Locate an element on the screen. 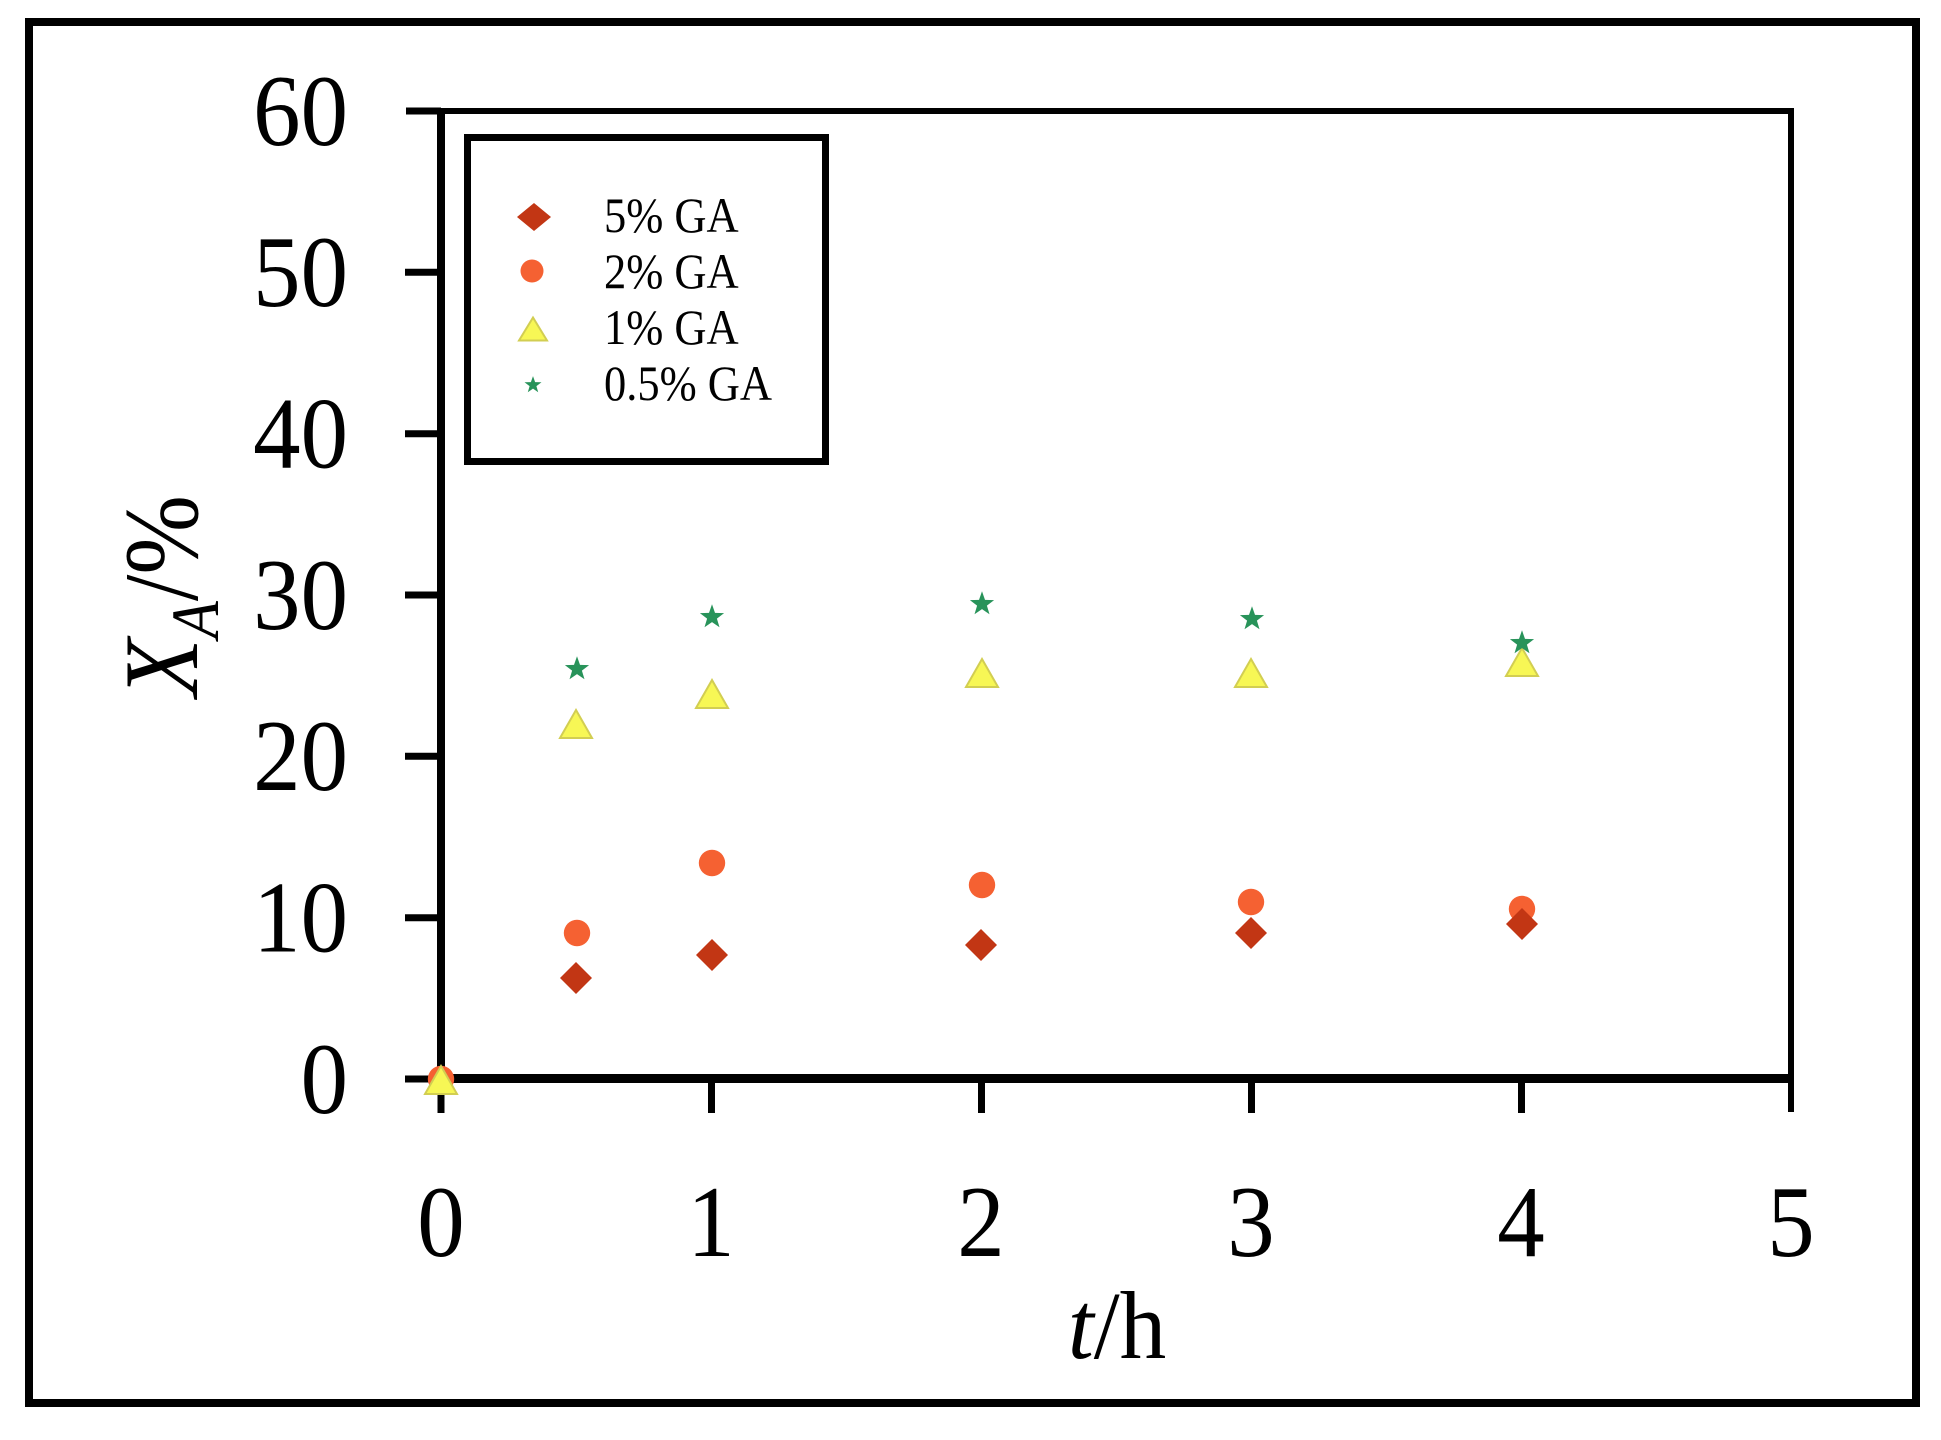 The height and width of the screenshot is (1440, 1941). svg-text: 0.5% GA is located at coordinates (688, 384).